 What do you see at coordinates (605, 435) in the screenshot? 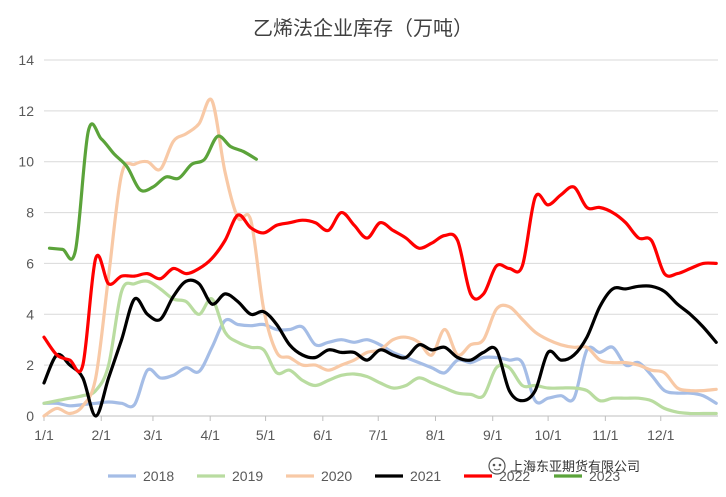
I see `x-tick-label: 11/1` at bounding box center [605, 435].